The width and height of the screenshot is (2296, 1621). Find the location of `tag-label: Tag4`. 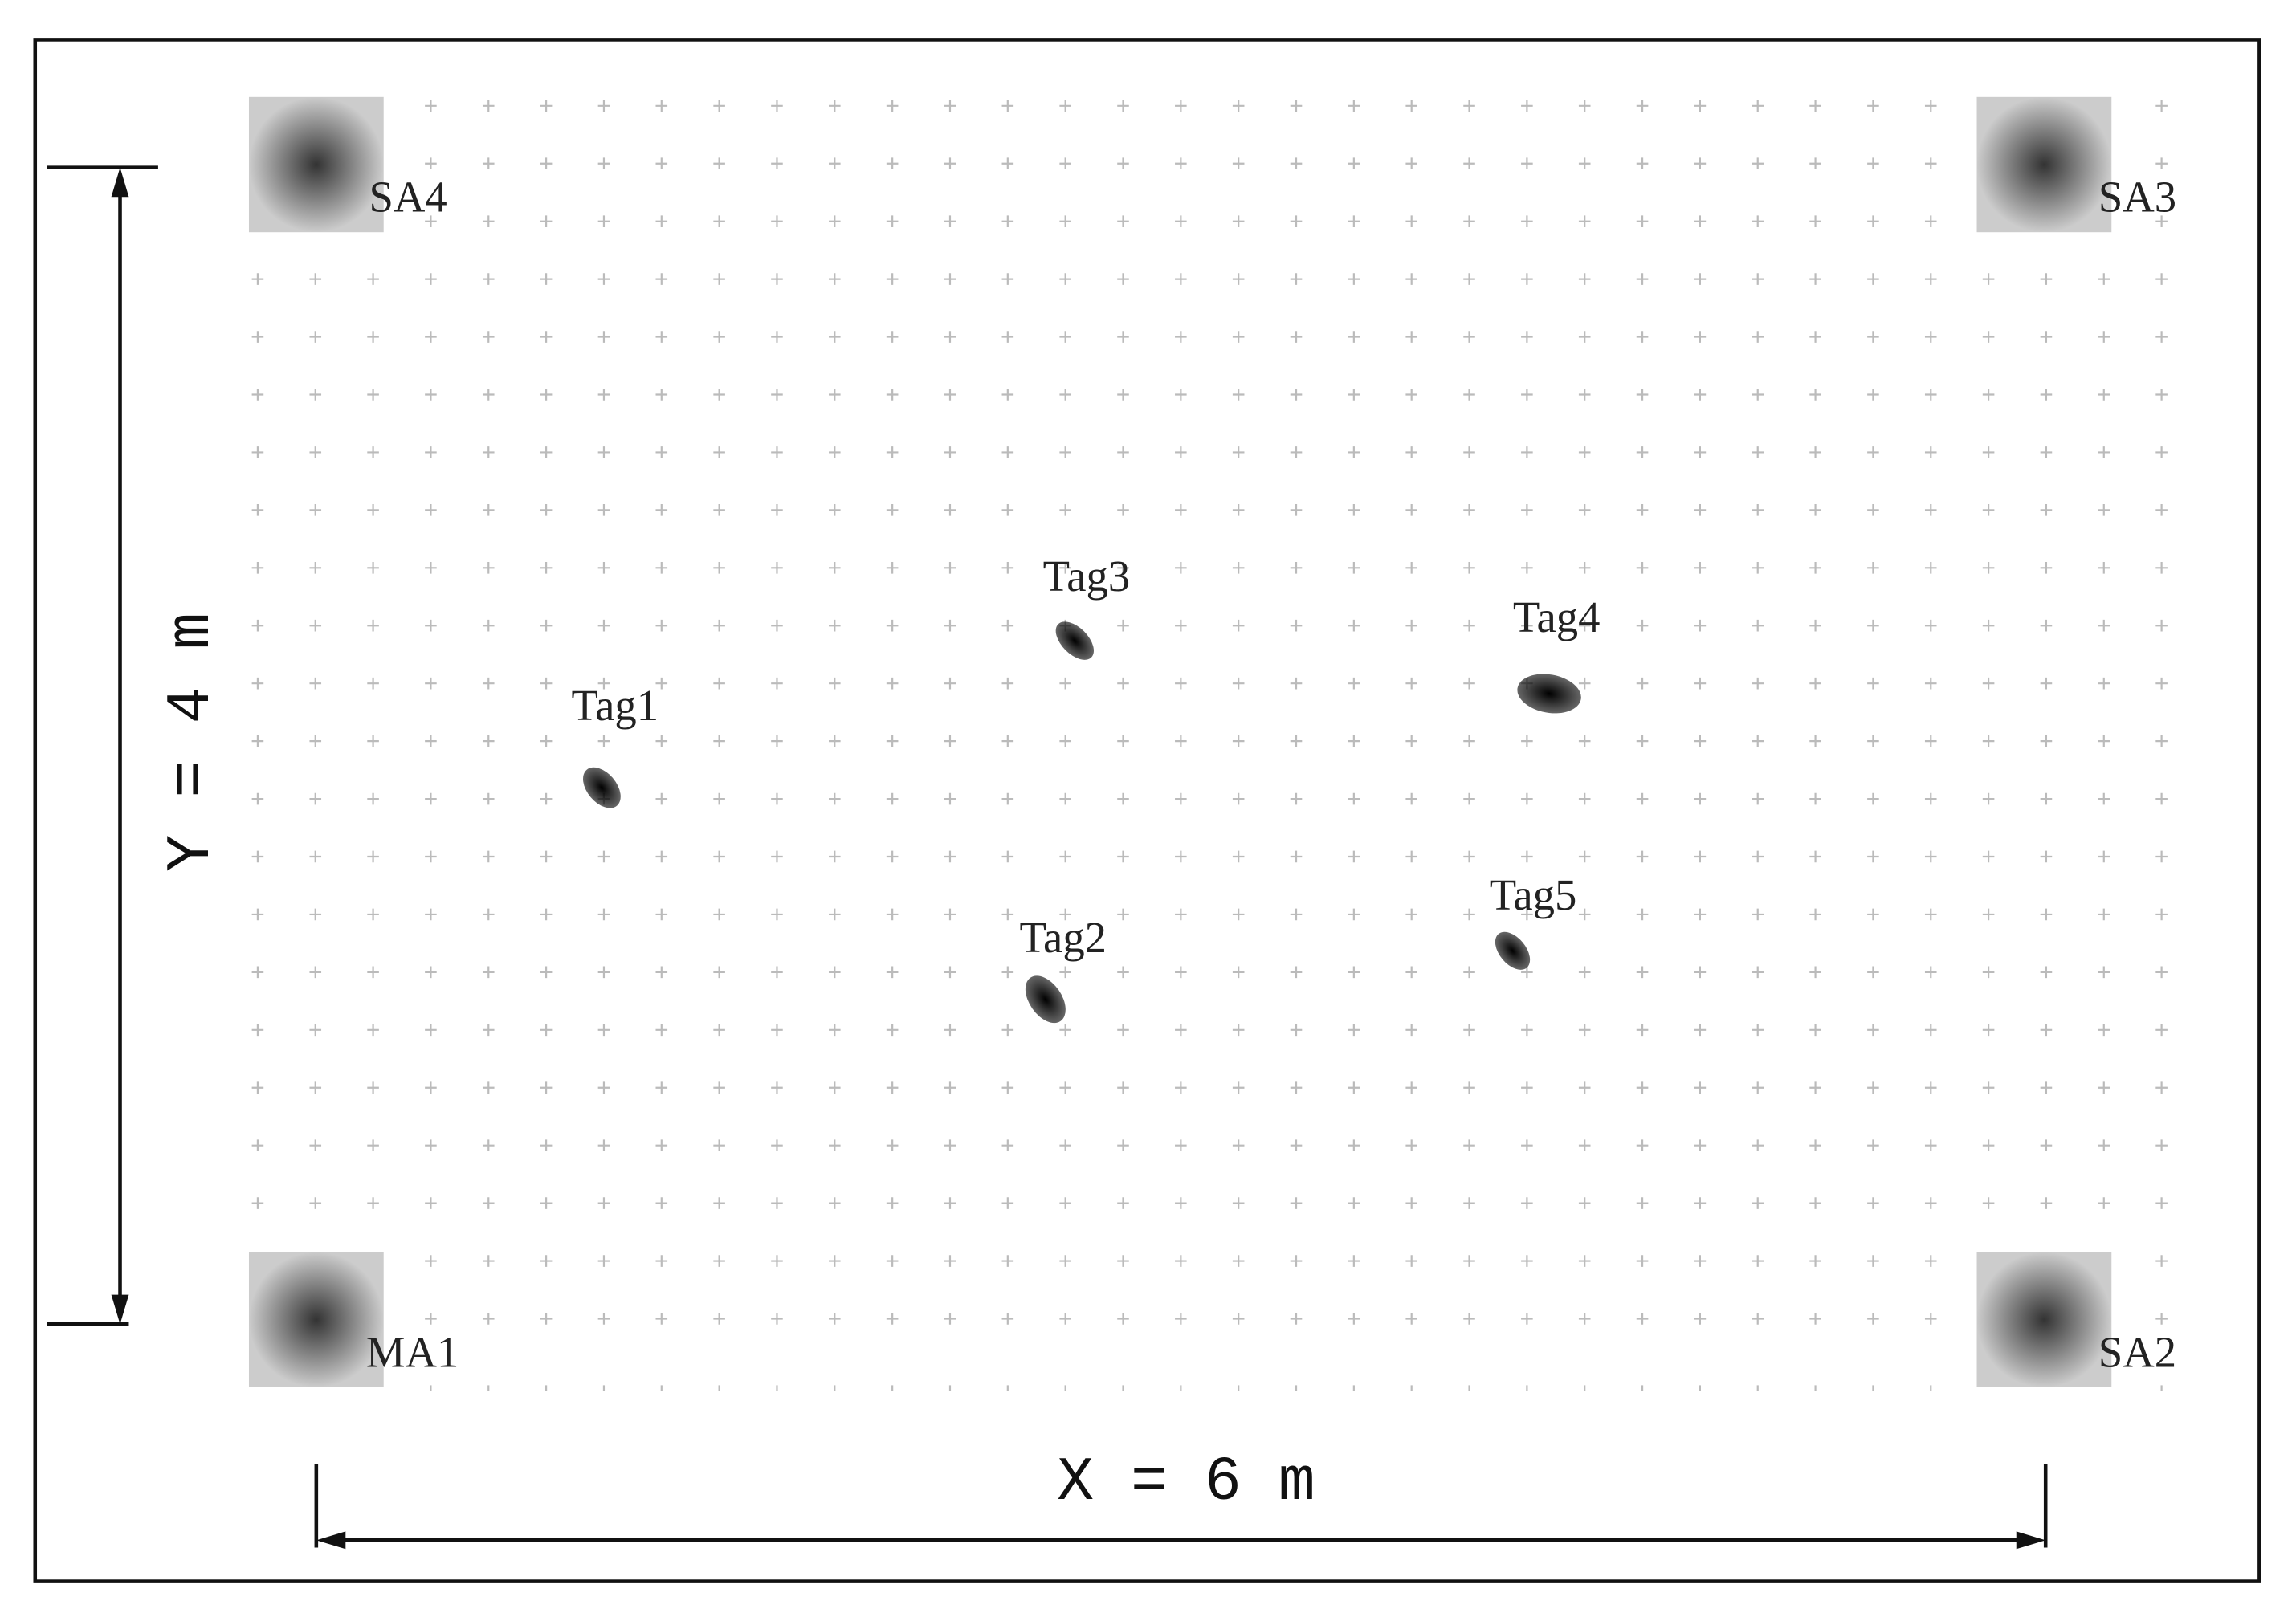

tag-label: Tag4 is located at coordinates (1557, 617).